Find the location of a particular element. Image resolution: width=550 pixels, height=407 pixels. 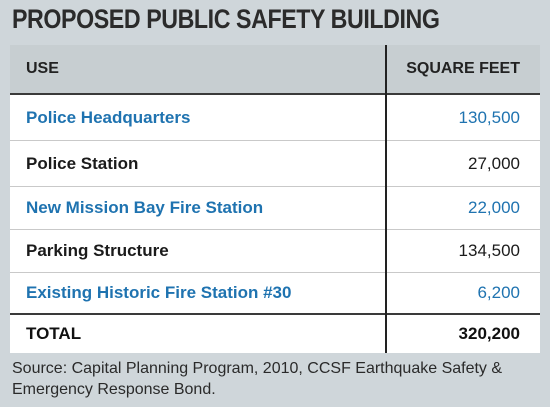

table-row: Police Headquarters 130,500 is located at coordinates (275, 118).